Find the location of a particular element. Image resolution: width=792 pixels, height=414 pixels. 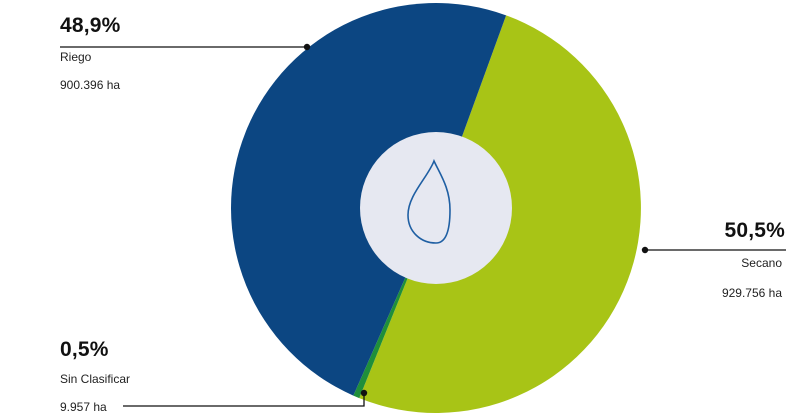

sin-clasificar-percent: 0,5% is located at coordinates (84, 349).